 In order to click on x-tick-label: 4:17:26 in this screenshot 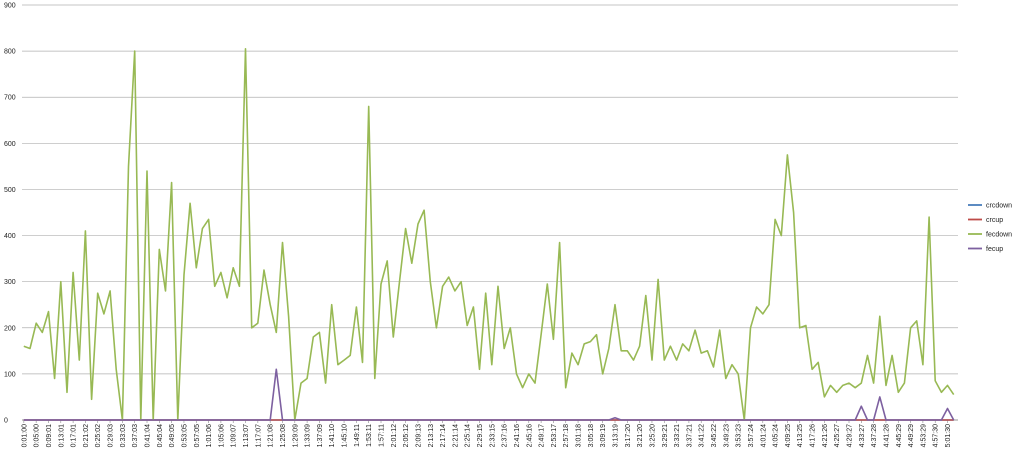, I will do `click(813, 435)`.